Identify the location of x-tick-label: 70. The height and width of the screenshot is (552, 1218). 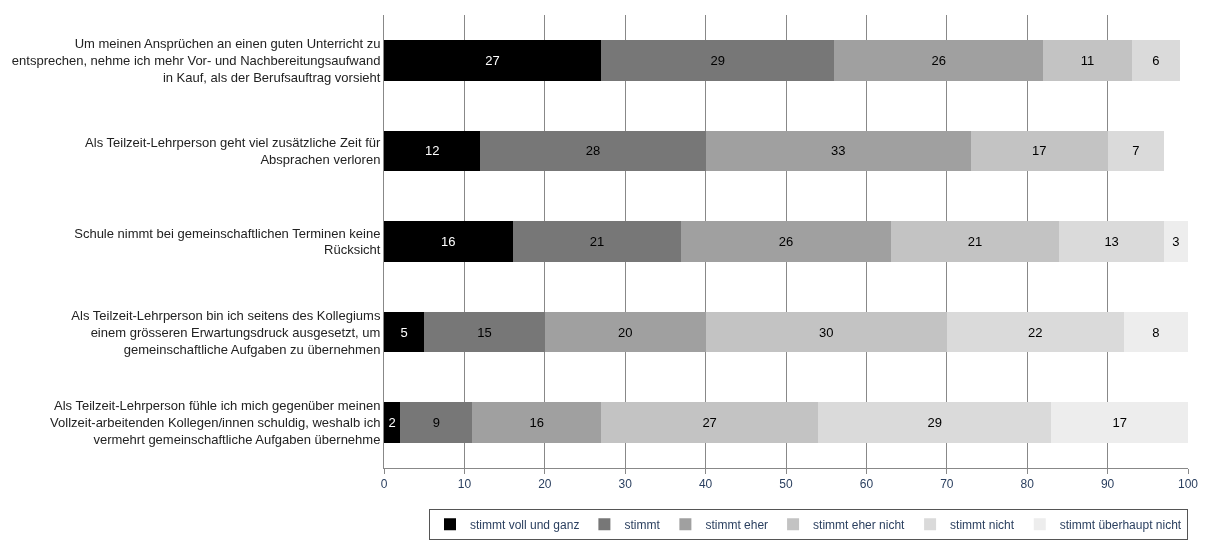
(947, 484).